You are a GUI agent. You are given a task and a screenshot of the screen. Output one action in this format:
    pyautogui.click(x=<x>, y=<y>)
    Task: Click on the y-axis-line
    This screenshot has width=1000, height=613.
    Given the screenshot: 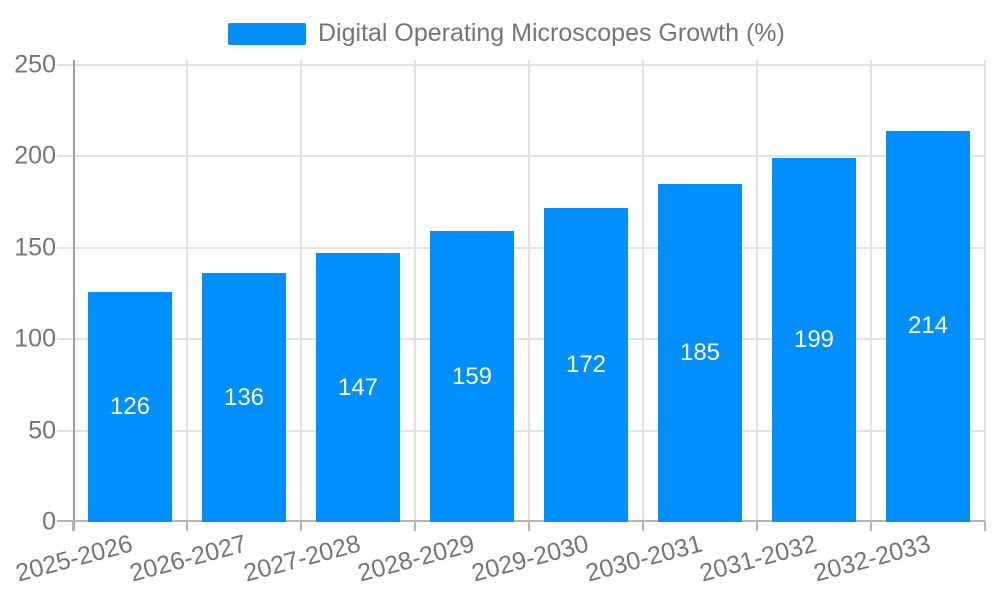 What is the action you would take?
    pyautogui.click(x=74, y=295)
    